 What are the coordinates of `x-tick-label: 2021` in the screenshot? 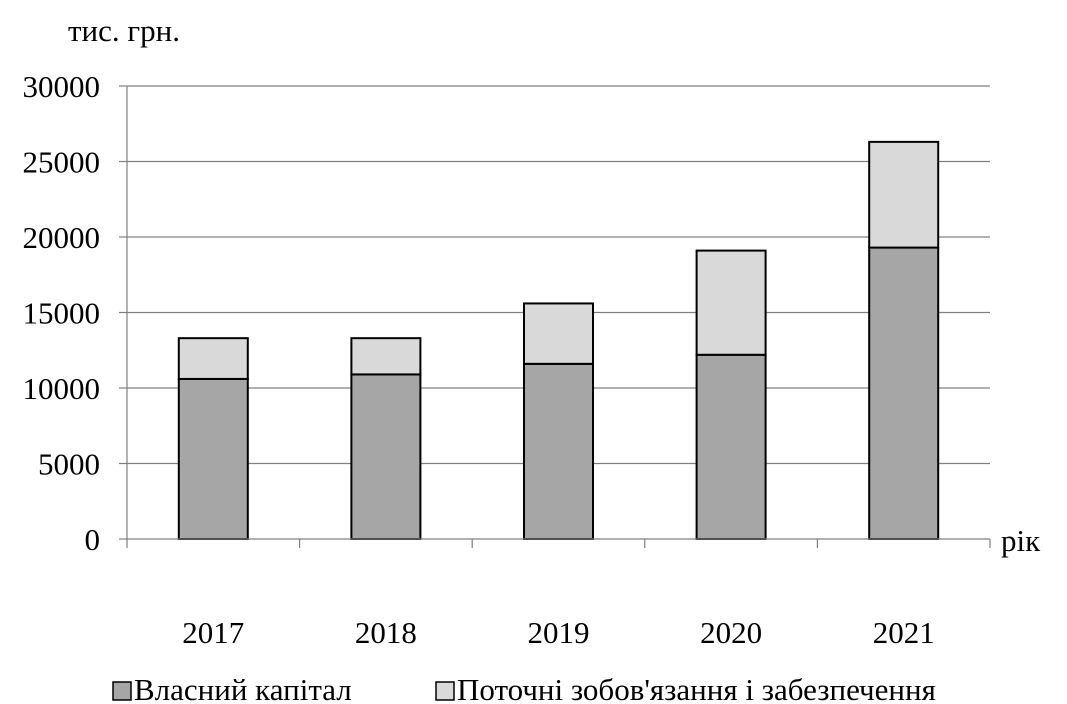 It's located at (904, 632).